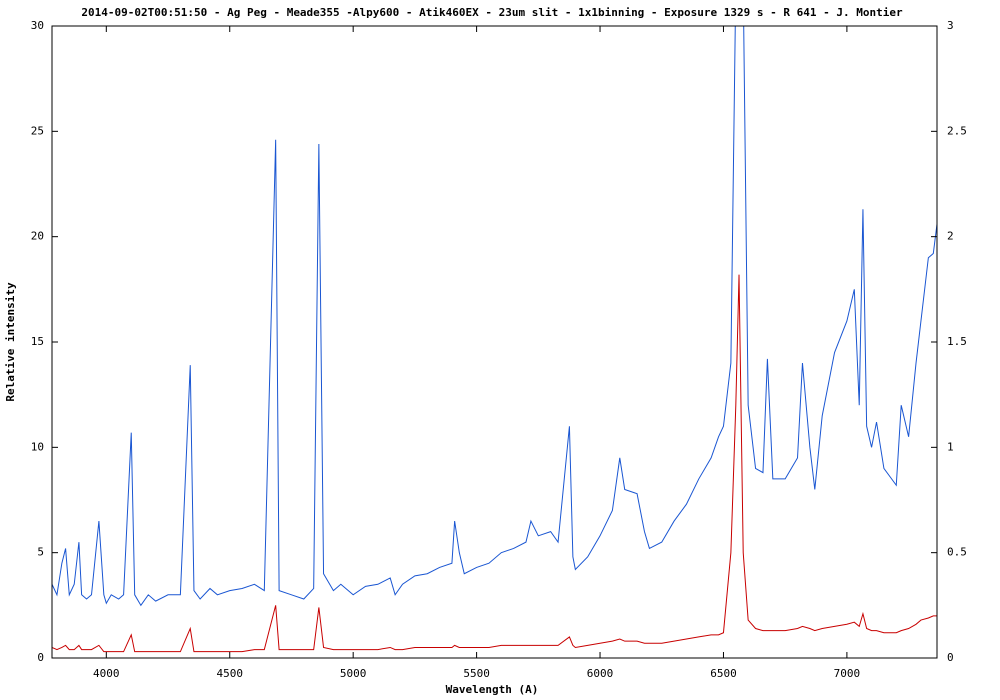 Image resolution: width=1000 pixels, height=700 pixels. What do you see at coordinates (40, 552) in the screenshot?
I see `y-tick-label: 5` at bounding box center [40, 552].